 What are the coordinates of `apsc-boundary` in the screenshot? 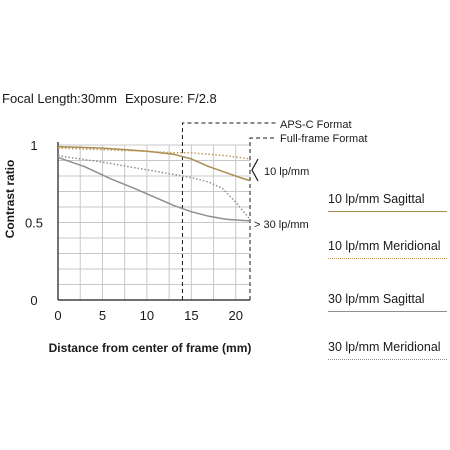 It's located at (228, 211).